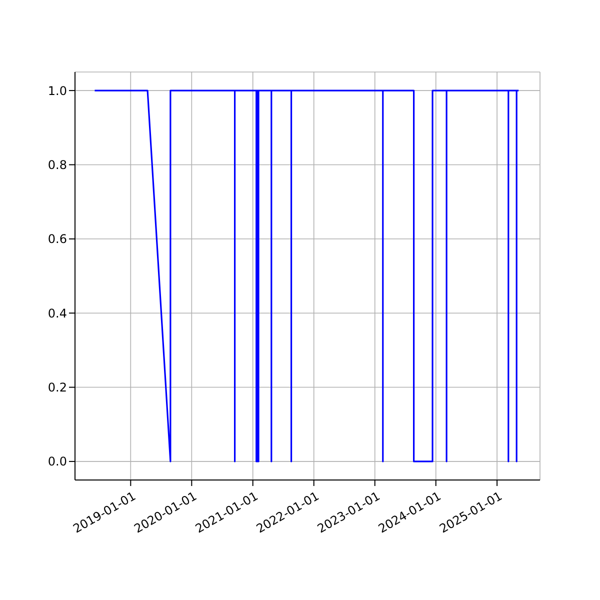 Image resolution: width=600 pixels, height=600 pixels. I want to click on y-tick-label: 1.0, so click(57, 91).